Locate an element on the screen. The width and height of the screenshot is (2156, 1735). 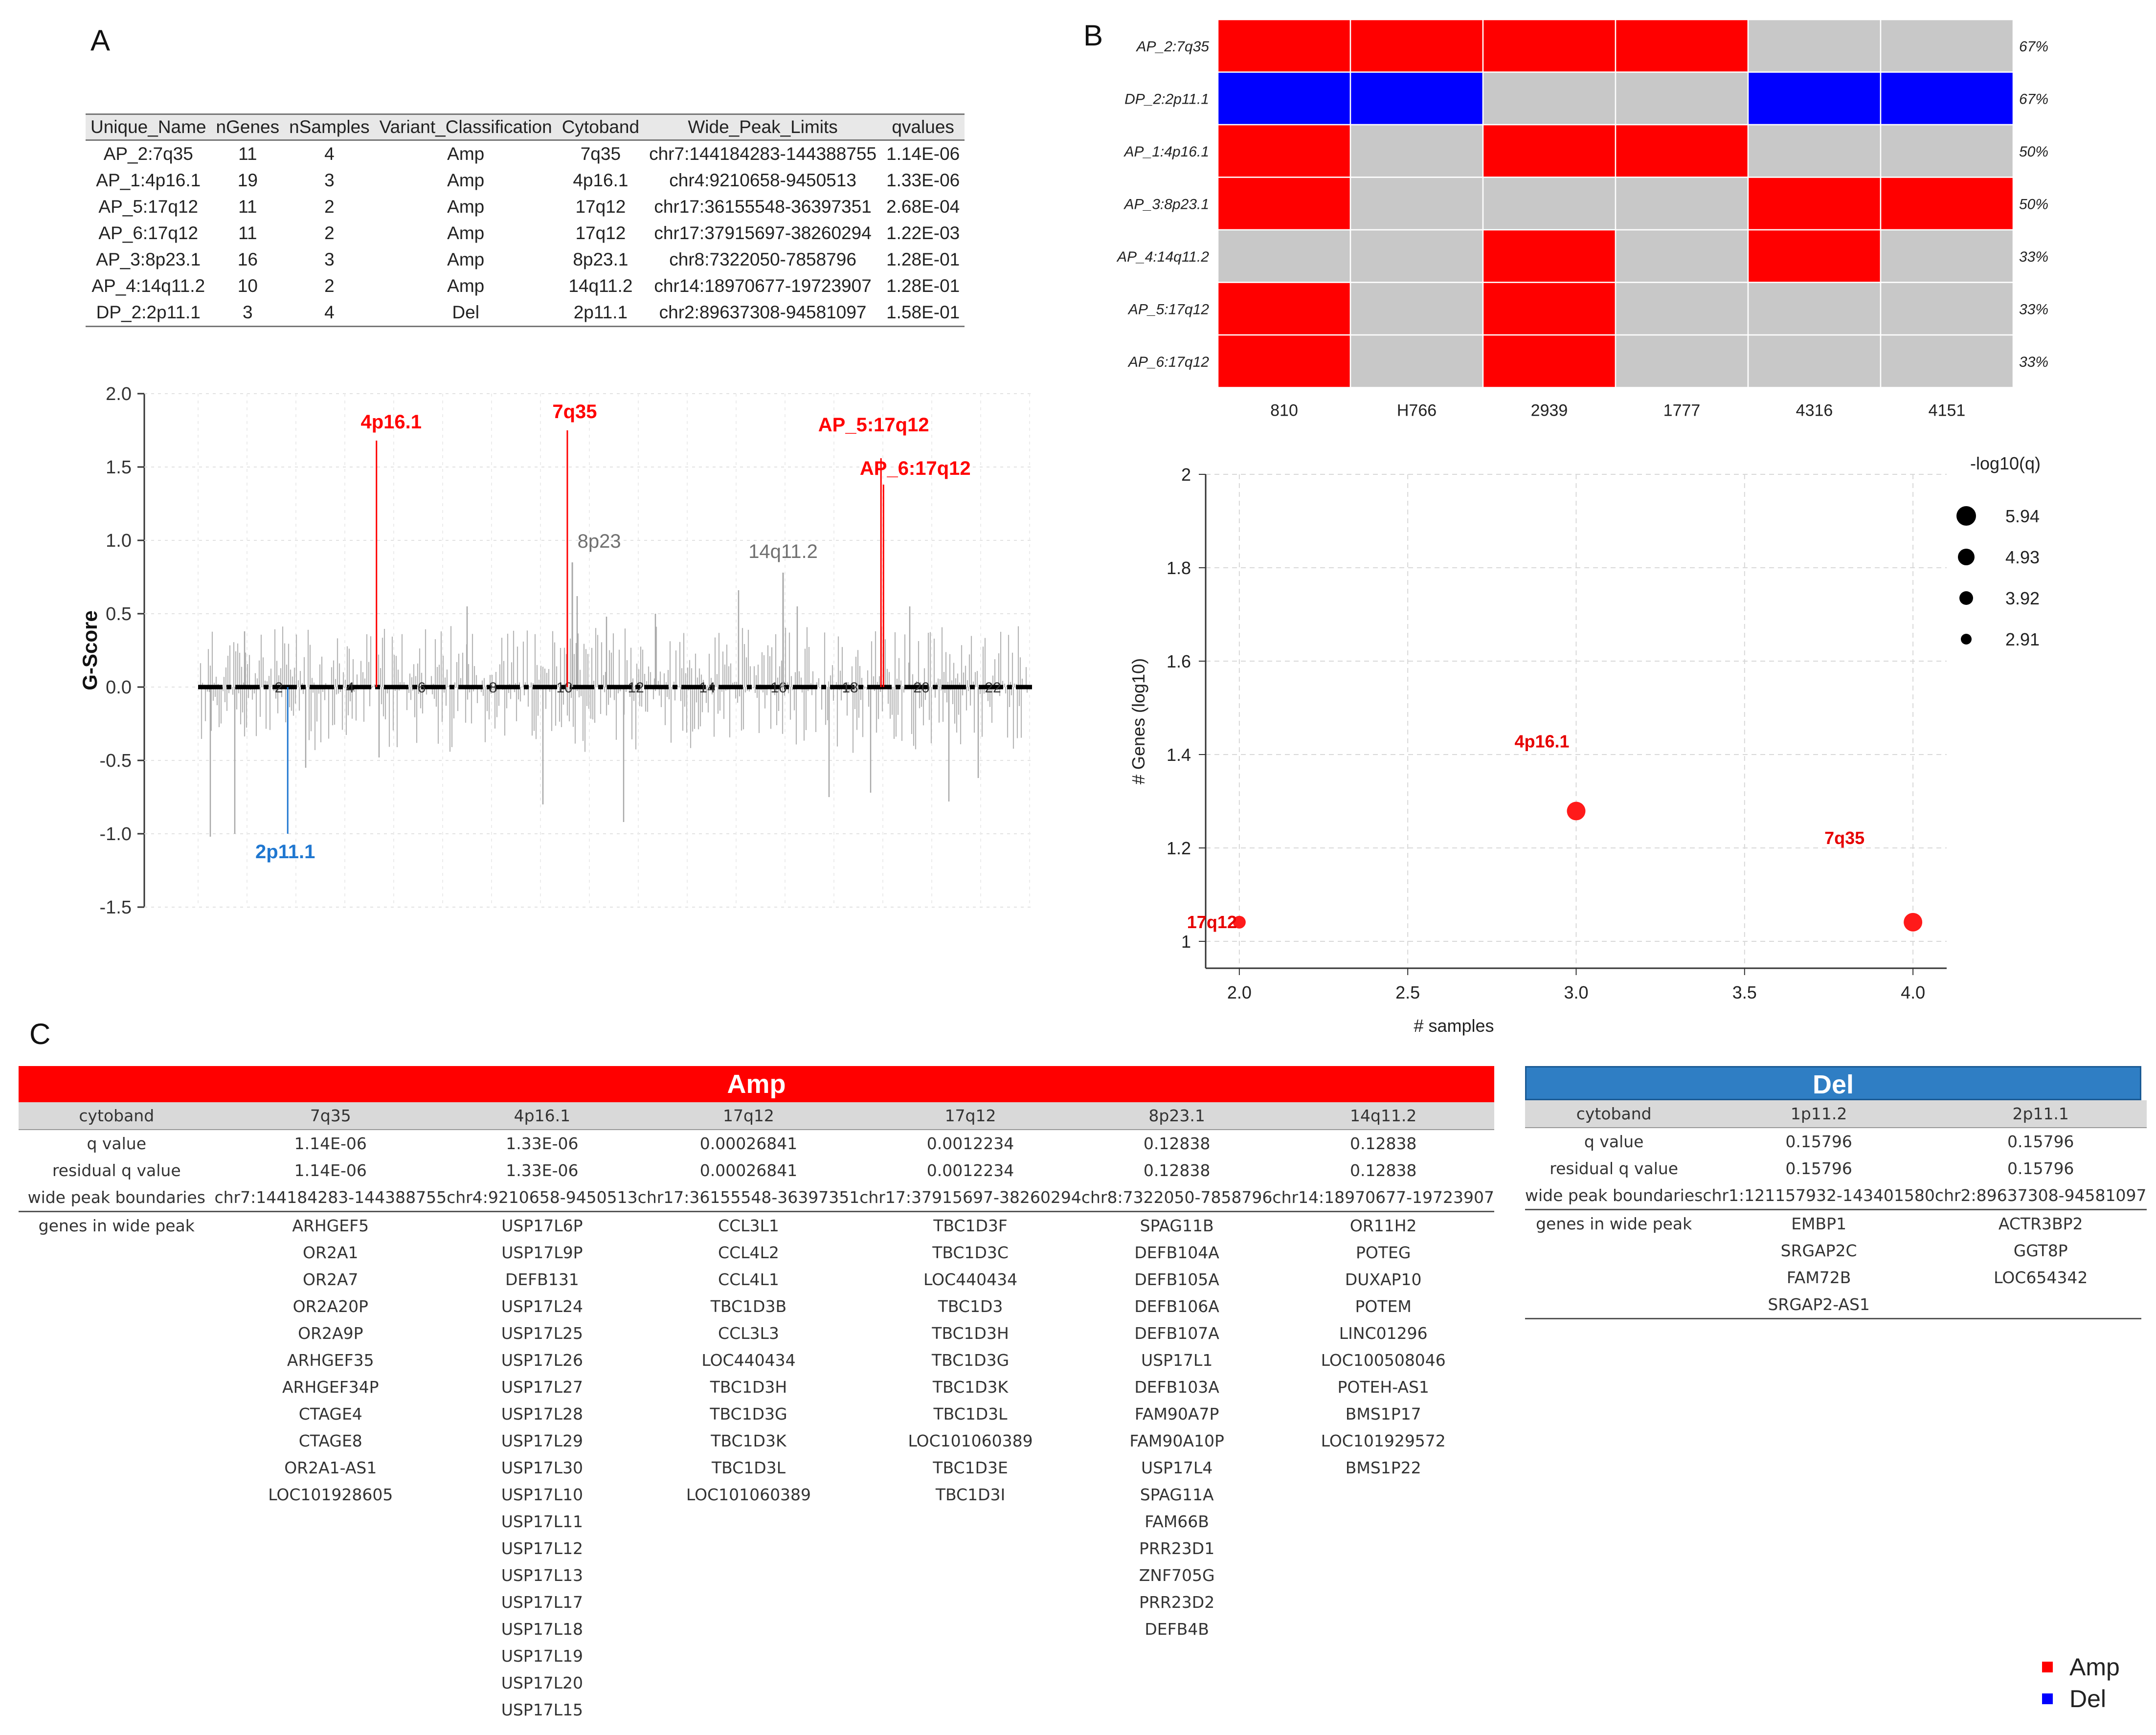
y-axis-label: # Genes (log10) is located at coordinates (1138, 721).